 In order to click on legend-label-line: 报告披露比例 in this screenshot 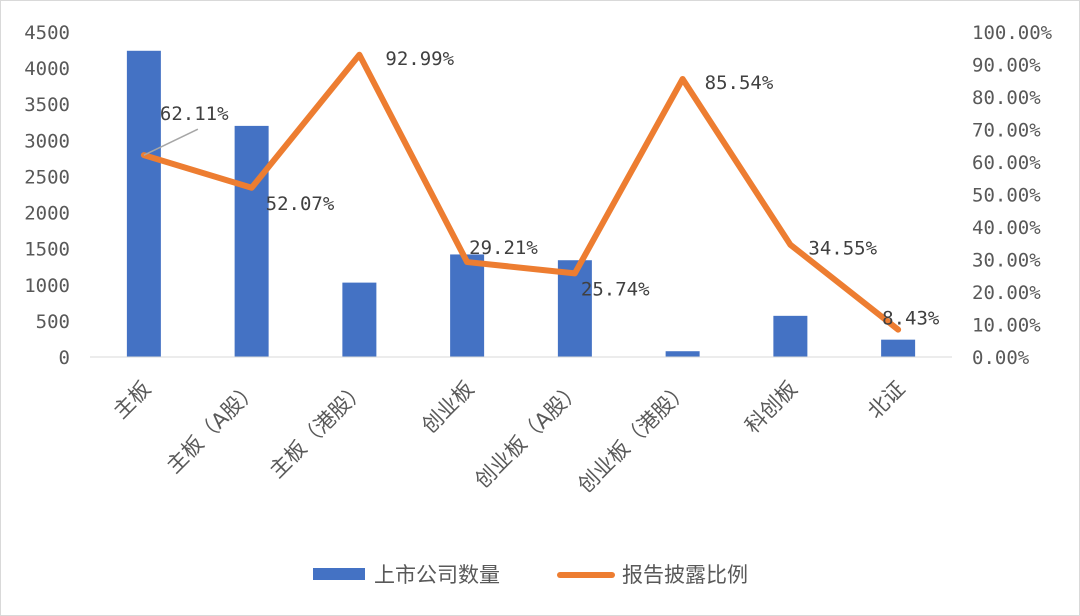, I will do `click(685, 575)`.